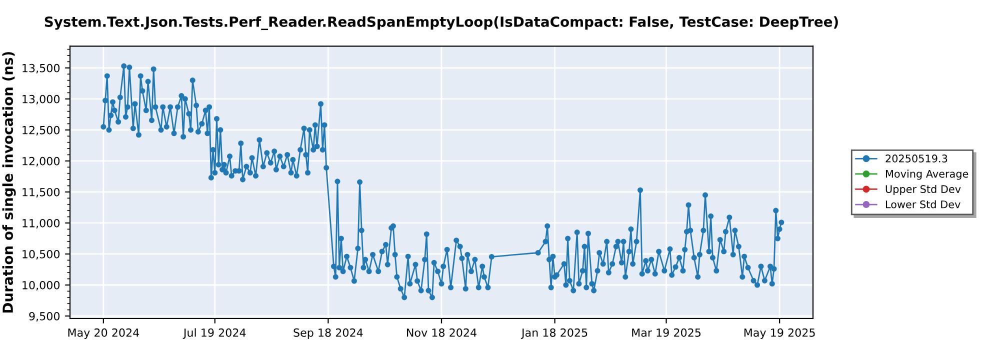 The width and height of the screenshot is (1000, 350). I want to click on legend-label: Moving Average, so click(927, 175).